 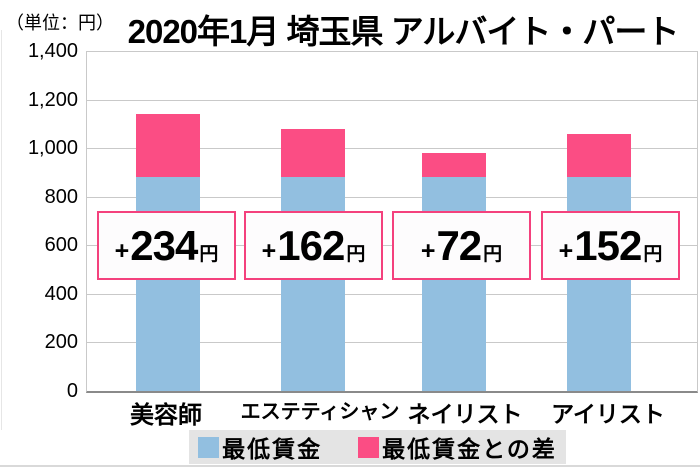 What do you see at coordinates (320, 412) in the screenshot?
I see `category-label-esthetician: エステティシャン` at bounding box center [320, 412].